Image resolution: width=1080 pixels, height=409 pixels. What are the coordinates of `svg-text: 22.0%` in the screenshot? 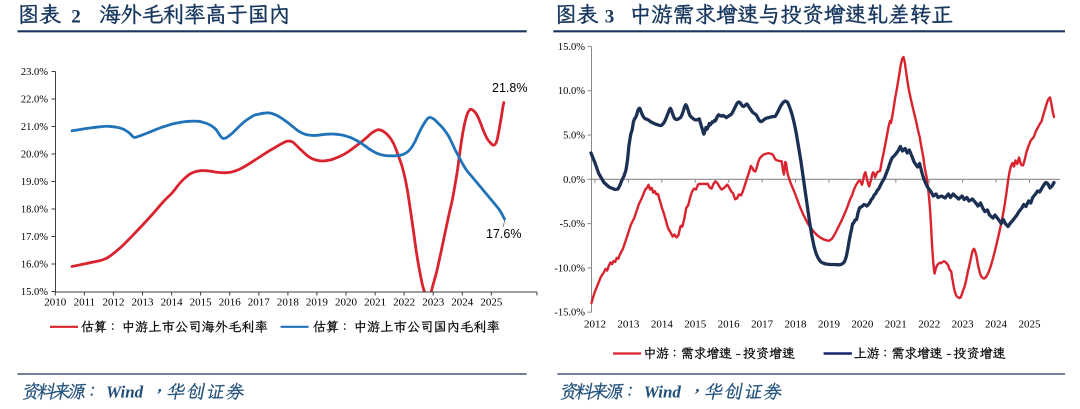 It's located at (34, 100).